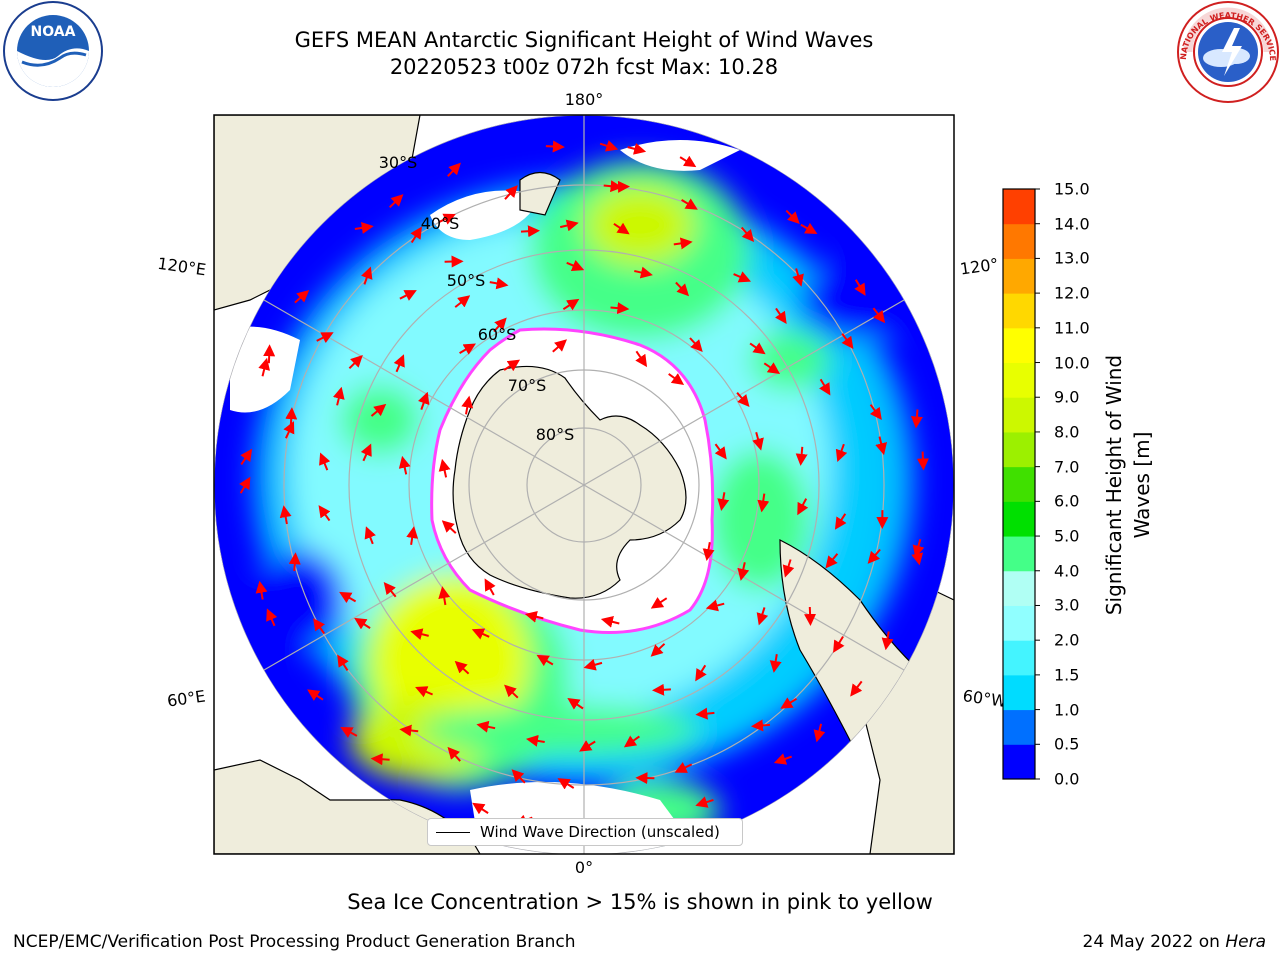 The height and width of the screenshot is (960, 1280). What do you see at coordinates (1072, 189) in the screenshot?
I see `colorbar-tick-label: 15.0` at bounding box center [1072, 189].